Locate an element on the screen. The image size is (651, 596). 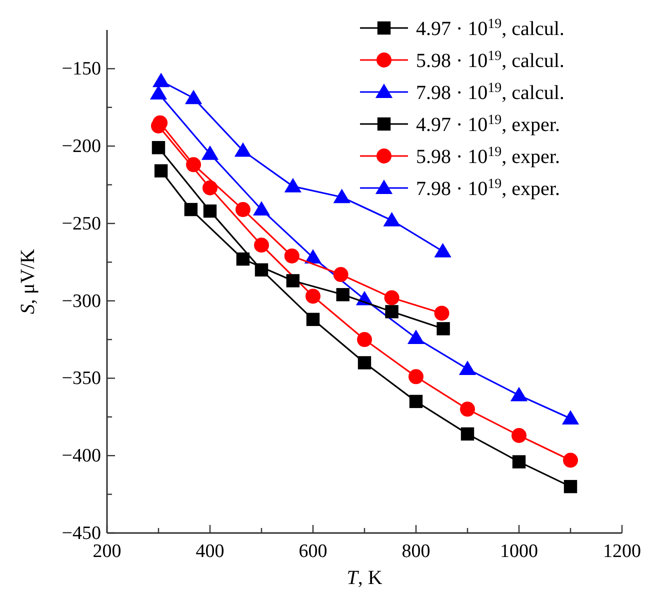
x-tick-label: 200 is located at coordinates (107, 551).